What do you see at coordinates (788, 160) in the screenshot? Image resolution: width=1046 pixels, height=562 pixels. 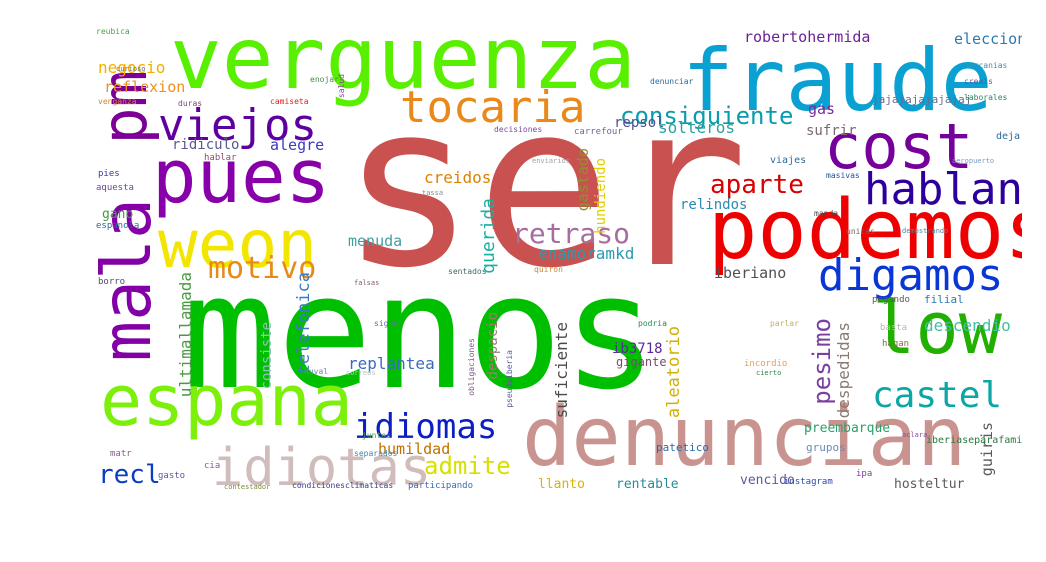 I see `word: viajes` at bounding box center [788, 160].